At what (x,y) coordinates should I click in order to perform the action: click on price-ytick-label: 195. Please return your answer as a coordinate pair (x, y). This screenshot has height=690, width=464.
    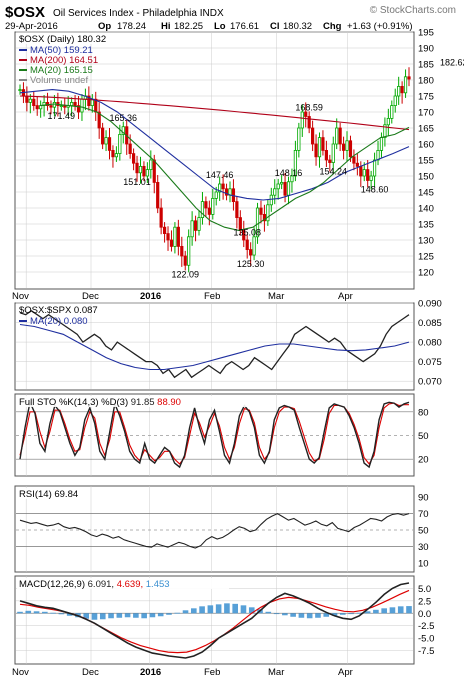
    Looking at the image, I should click on (426, 33).